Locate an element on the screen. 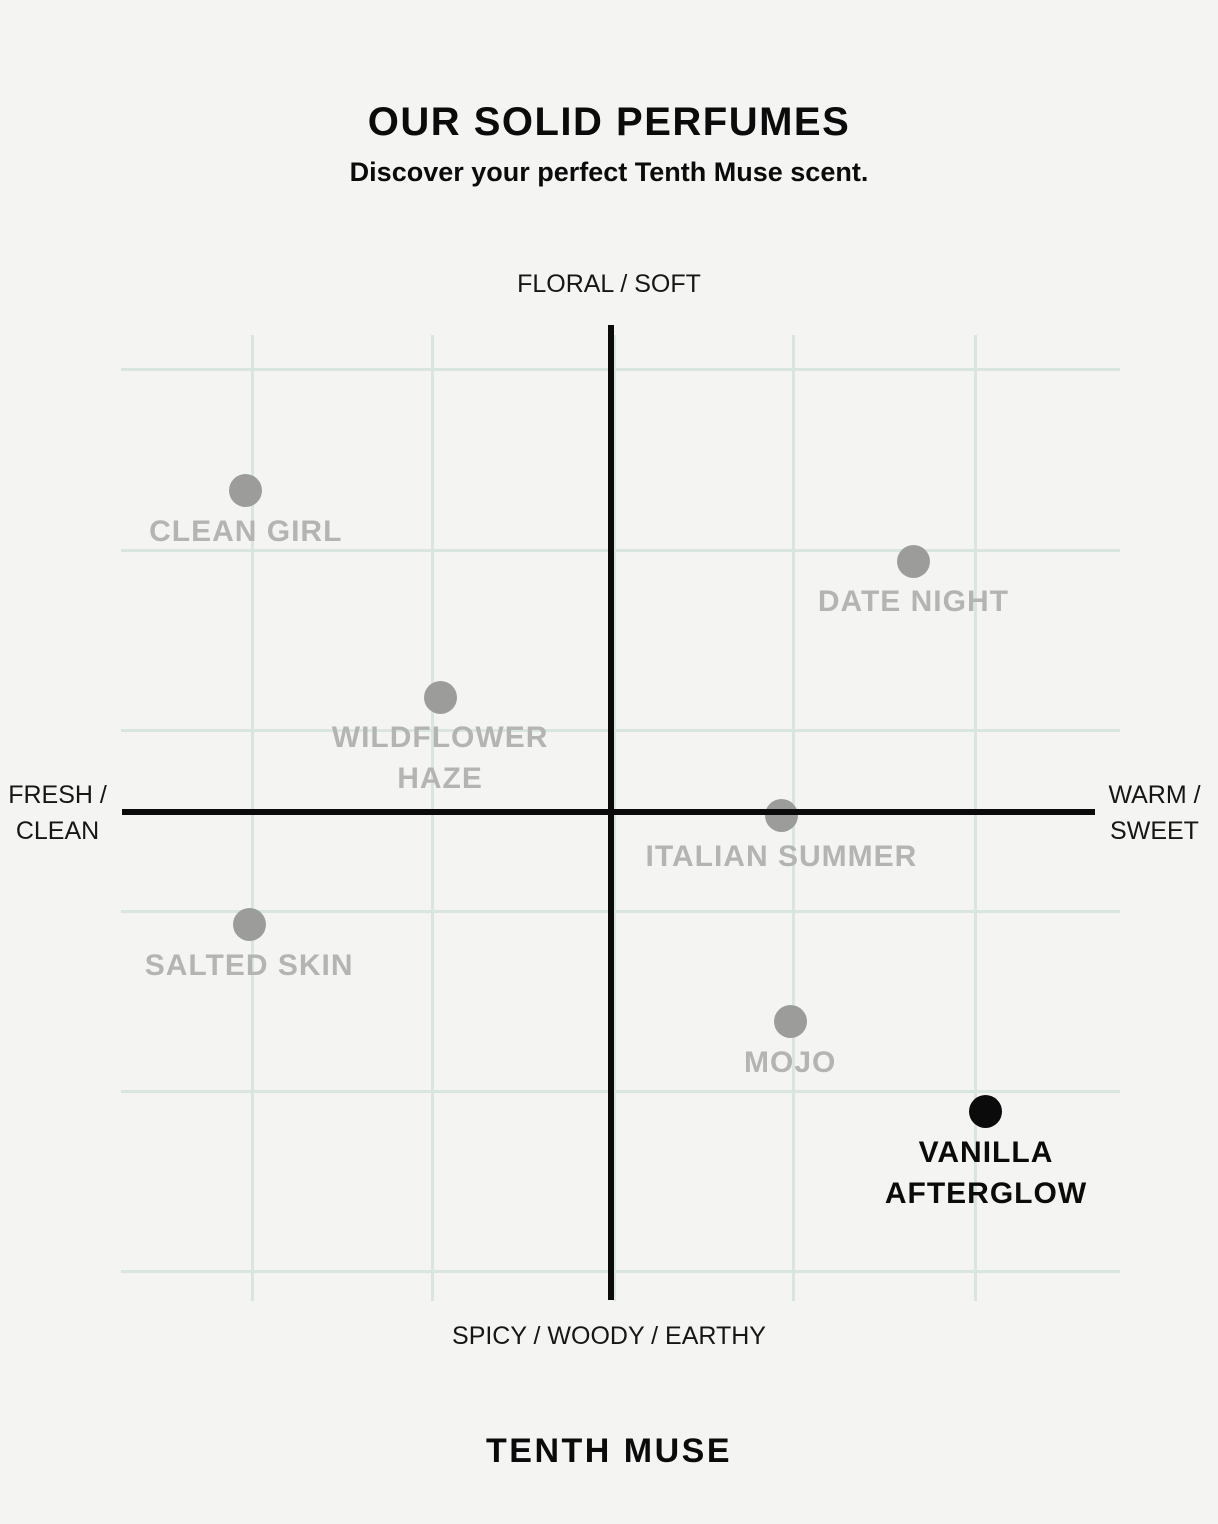  scent-dot-clean-girl is located at coordinates (246, 491).